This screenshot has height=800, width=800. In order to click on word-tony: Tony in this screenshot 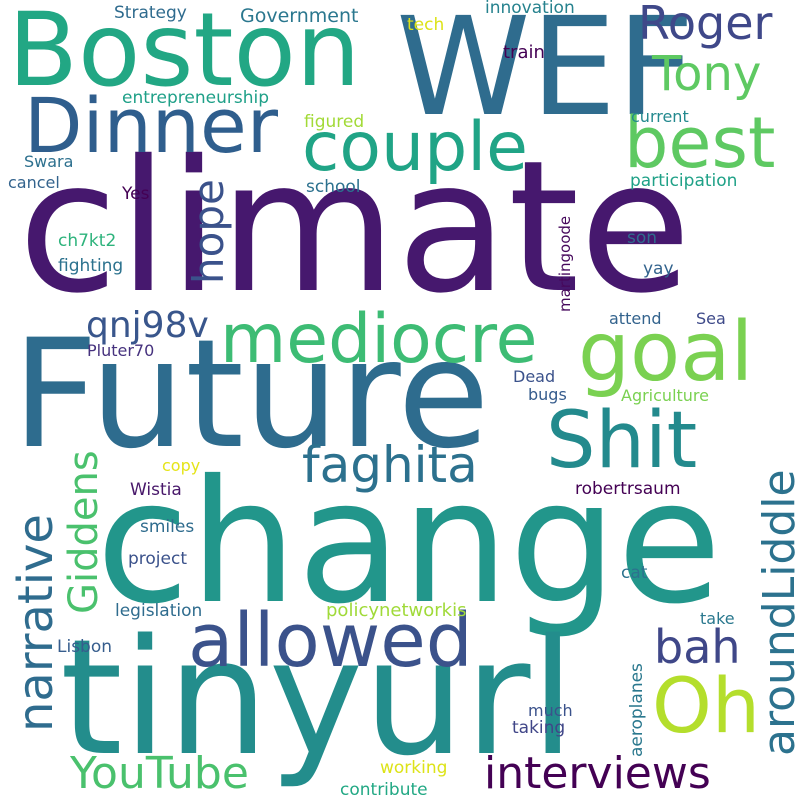, I will do `click(707, 74)`.